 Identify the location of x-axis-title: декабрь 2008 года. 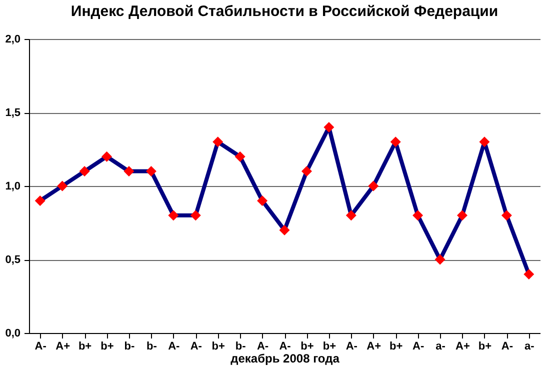
(285, 359).